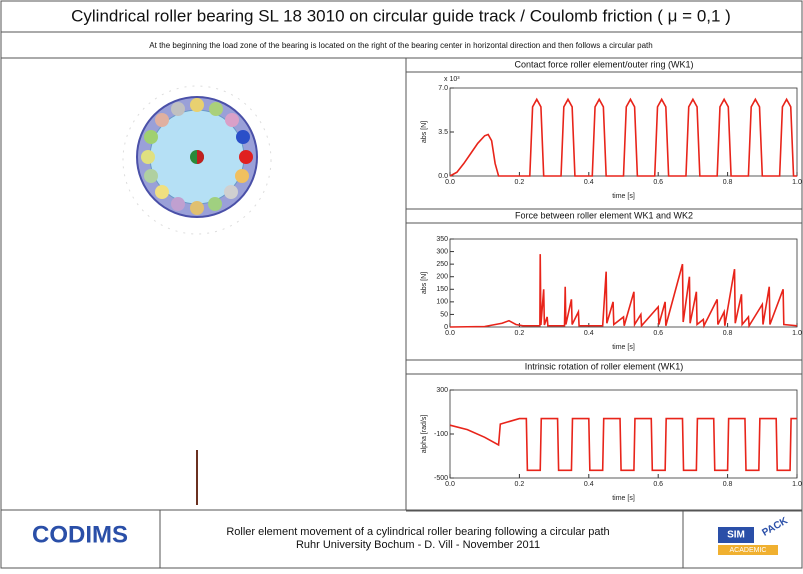 The width and height of the screenshot is (803, 574). I want to click on y-tick-label: 250, so click(442, 264).